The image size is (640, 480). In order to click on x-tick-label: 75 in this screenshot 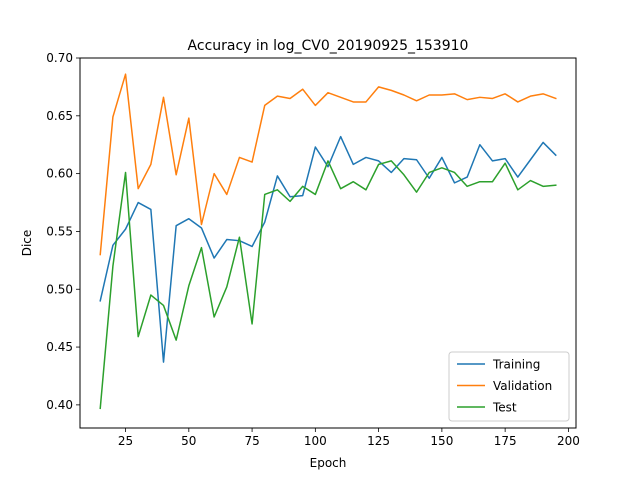, I will do `click(251, 441)`.